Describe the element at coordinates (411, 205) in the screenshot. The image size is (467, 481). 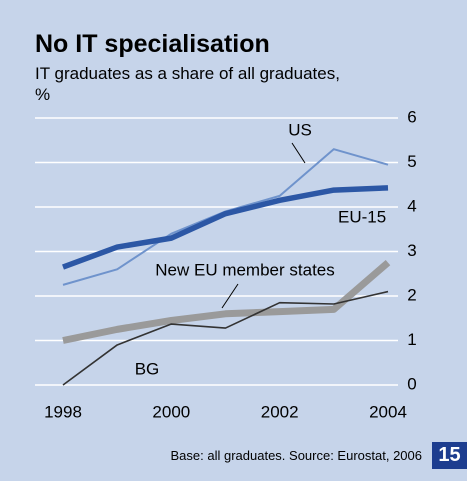
I see `y-tick-label: 4` at that location.